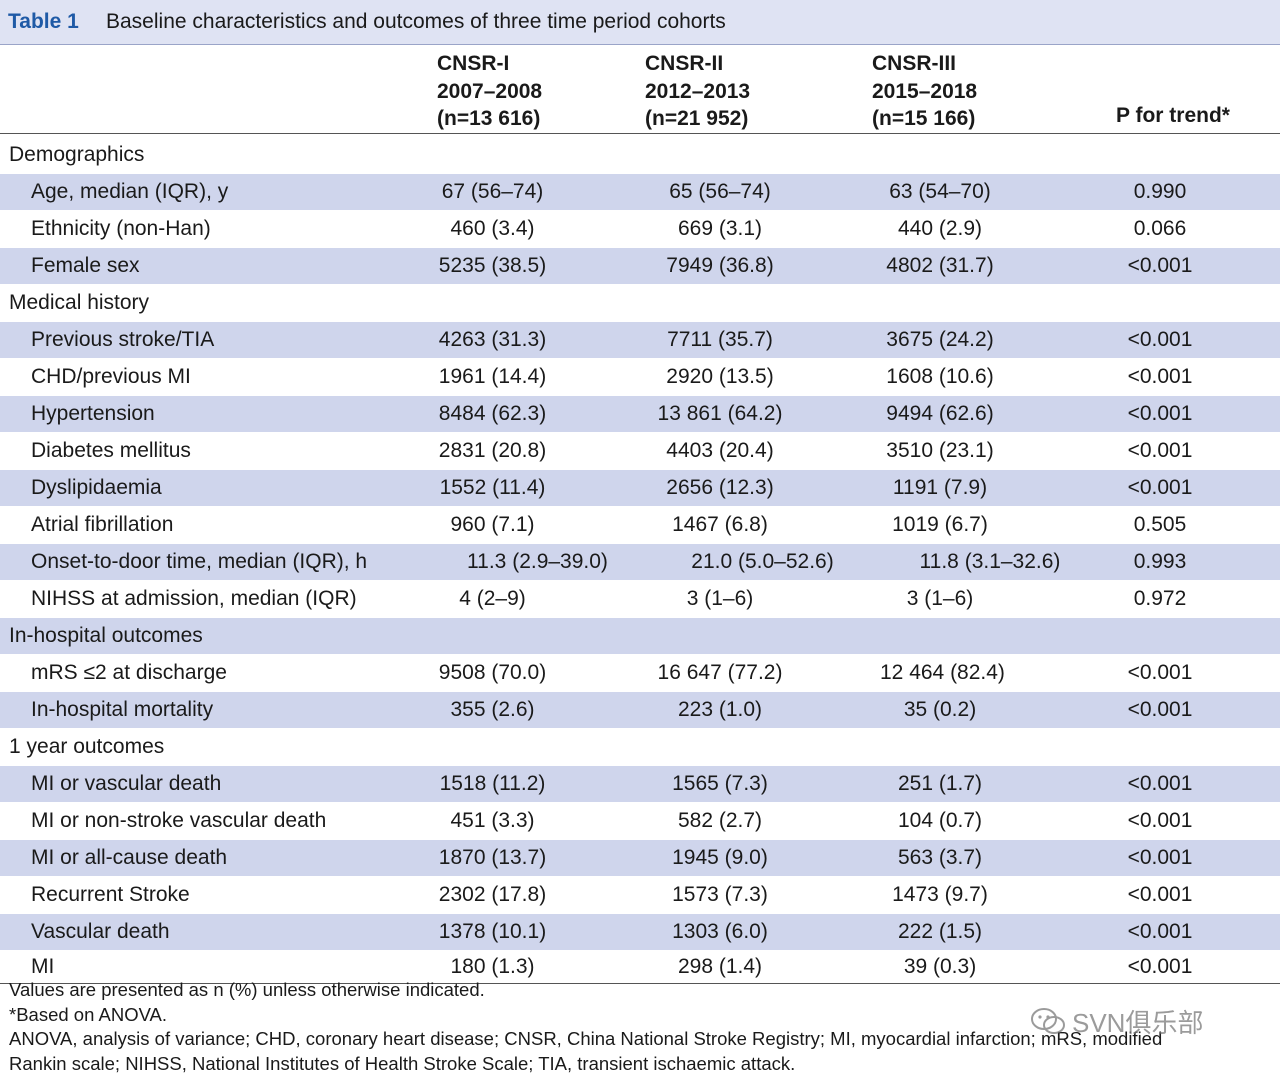 The height and width of the screenshot is (1077, 1280). Describe the element at coordinates (121, 228) in the screenshot. I see `row-label: Ethnicity (non-Han)` at that location.